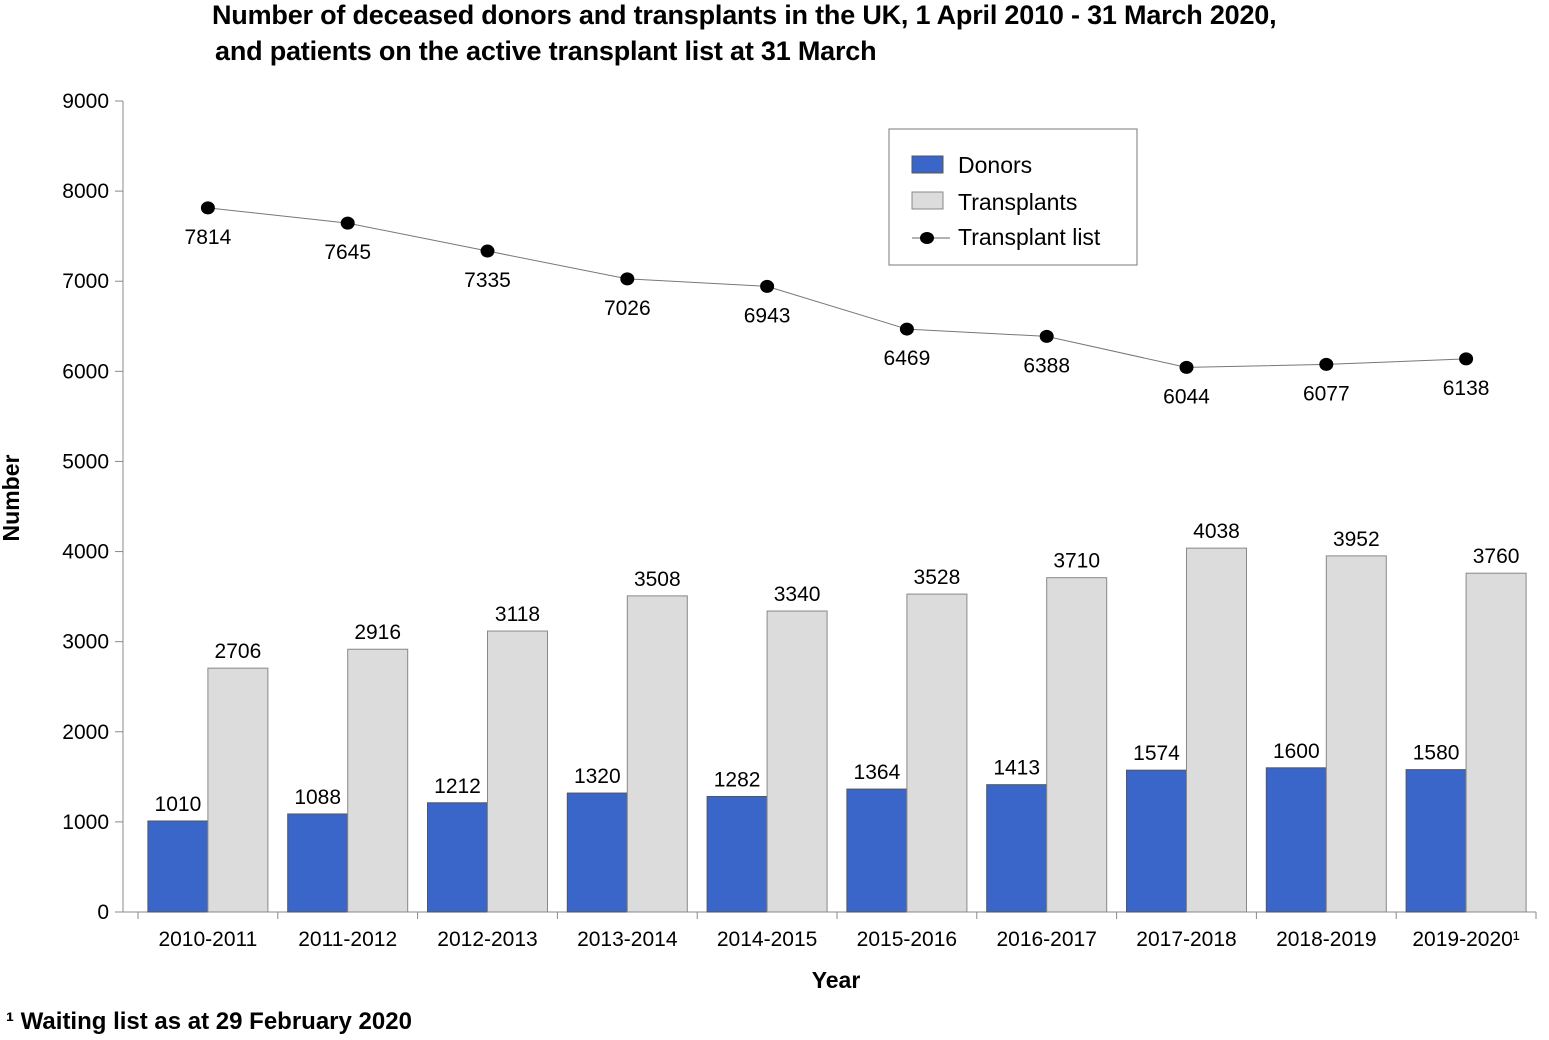 Image resolution: width=1549 pixels, height=1040 pixels. Describe the element at coordinates (487, 939) in the screenshot. I see `x-tick-label: 2012-2013` at that location.